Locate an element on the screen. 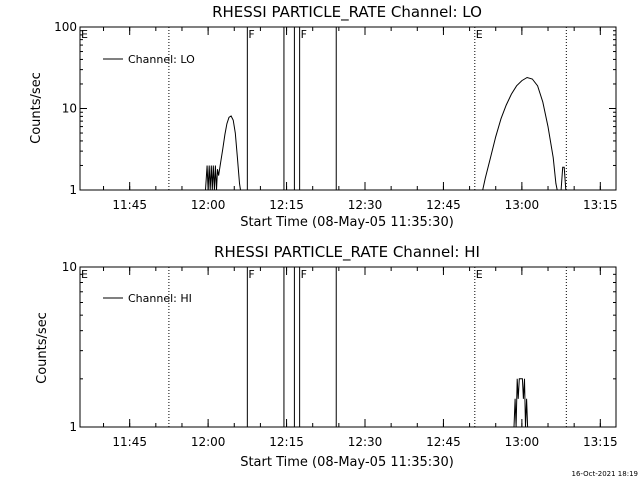  hi-x-tick-label: 13:00 is located at coordinates (522, 442).